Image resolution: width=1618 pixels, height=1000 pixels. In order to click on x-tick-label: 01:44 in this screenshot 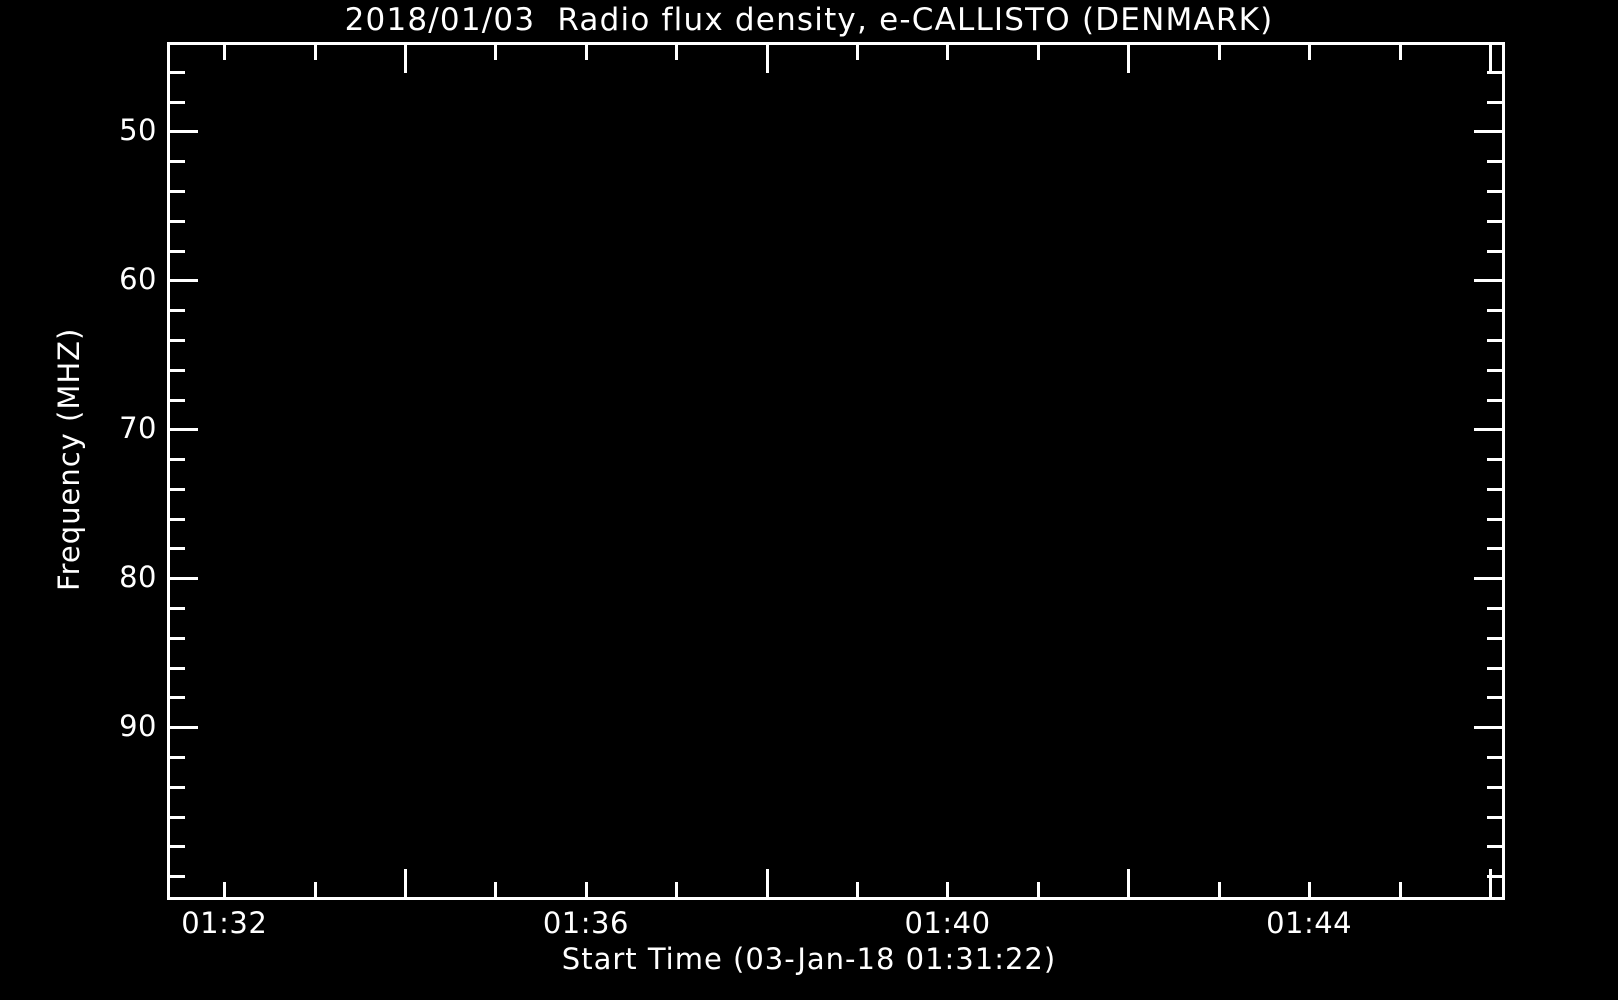, I will do `click(1309, 923)`.